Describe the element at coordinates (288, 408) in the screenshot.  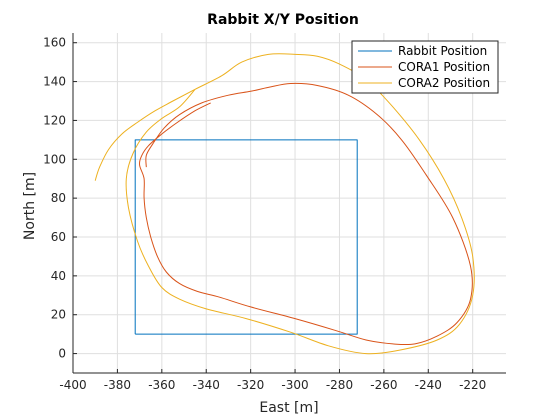
I see `x-axis-label: East [m]` at that location.